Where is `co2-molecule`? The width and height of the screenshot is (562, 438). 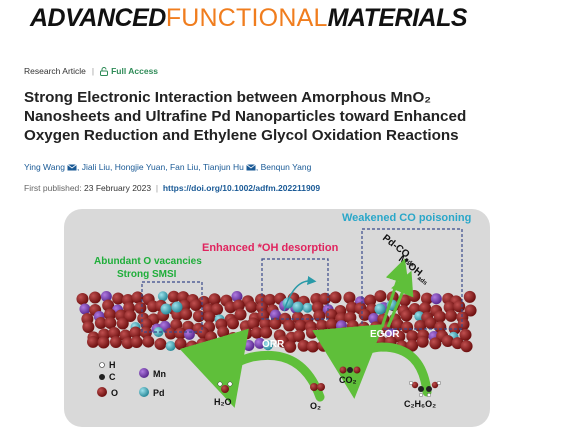 co2-molecule is located at coordinates (350, 370).